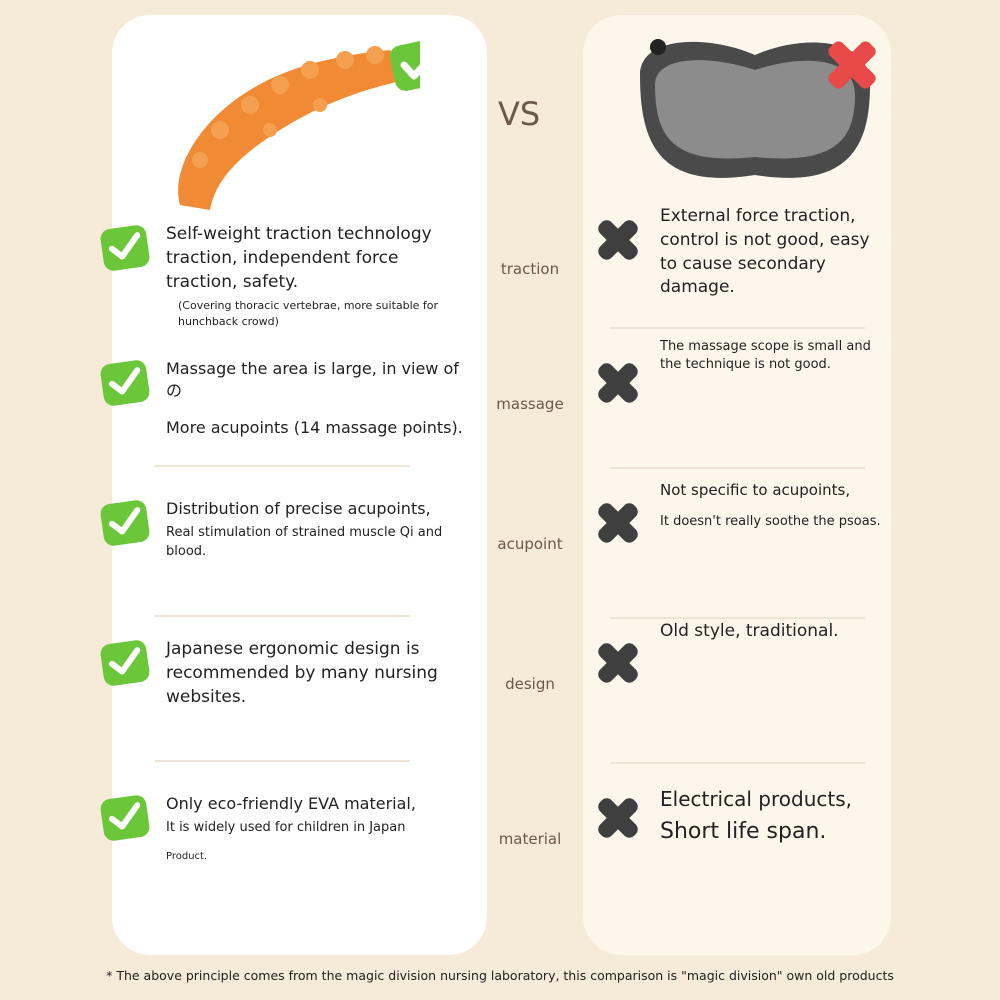 This screenshot has height=1000, width=1000. What do you see at coordinates (530, 404) in the screenshot?
I see `category-label-massage: massage` at bounding box center [530, 404].